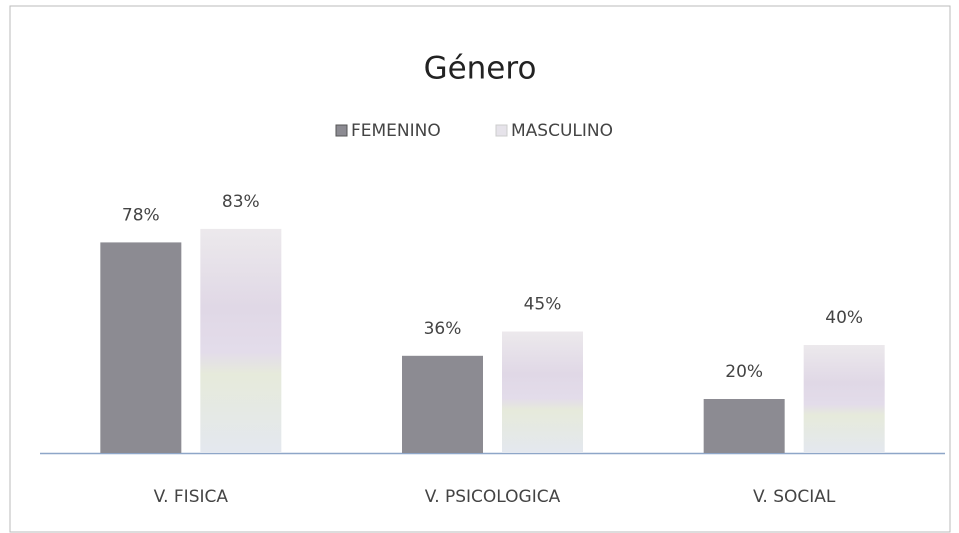  What do you see at coordinates (141, 215) in the screenshot?
I see `data-label: 78%` at bounding box center [141, 215].